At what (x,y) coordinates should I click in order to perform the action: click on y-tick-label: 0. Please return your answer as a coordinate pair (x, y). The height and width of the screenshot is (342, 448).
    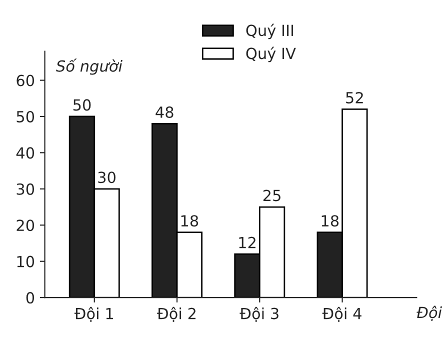
    Looking at the image, I should click on (30, 298).